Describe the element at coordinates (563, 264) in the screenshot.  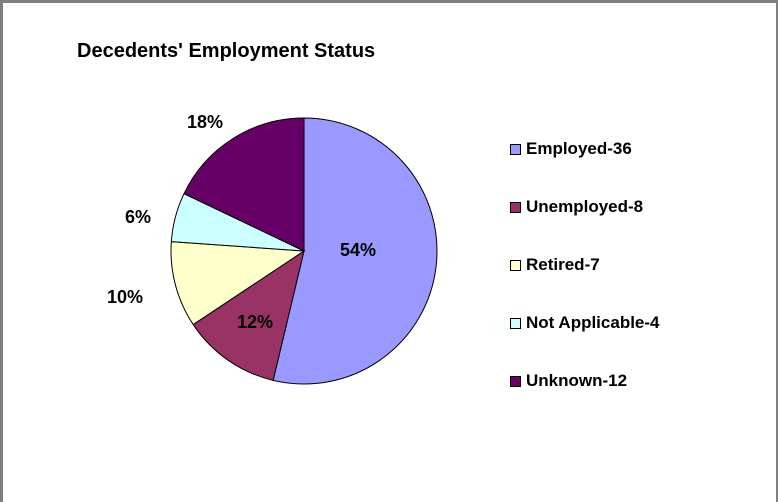
I see `legend-label-3: Retired-7` at that location.